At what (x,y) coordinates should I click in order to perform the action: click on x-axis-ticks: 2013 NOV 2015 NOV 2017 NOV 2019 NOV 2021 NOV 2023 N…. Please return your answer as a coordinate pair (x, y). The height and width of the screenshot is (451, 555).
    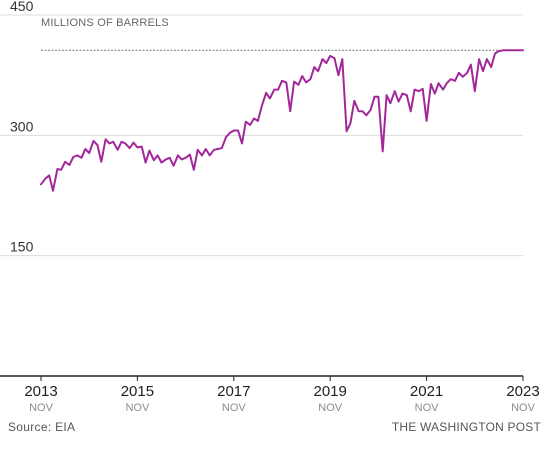
    Looking at the image, I should click on (282, 395).